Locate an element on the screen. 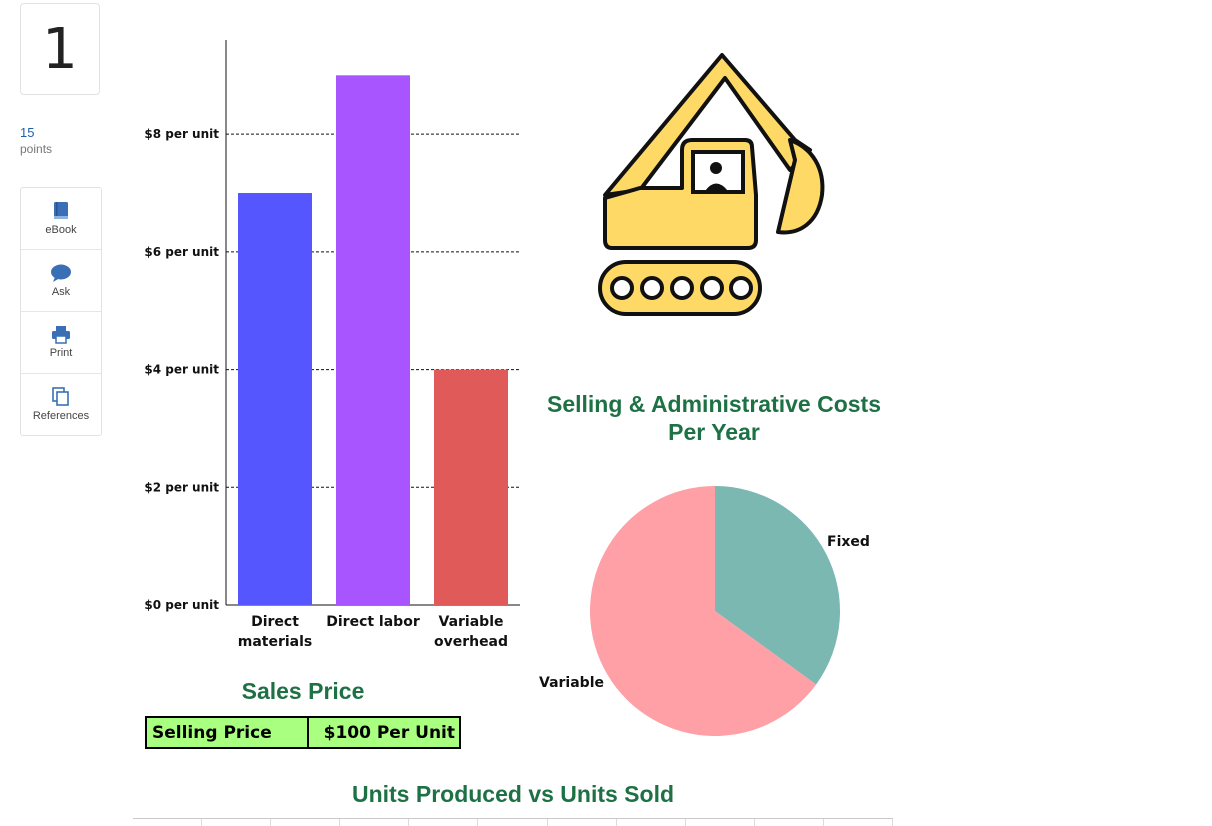  pie-slice-variable is located at coordinates (703, 611).